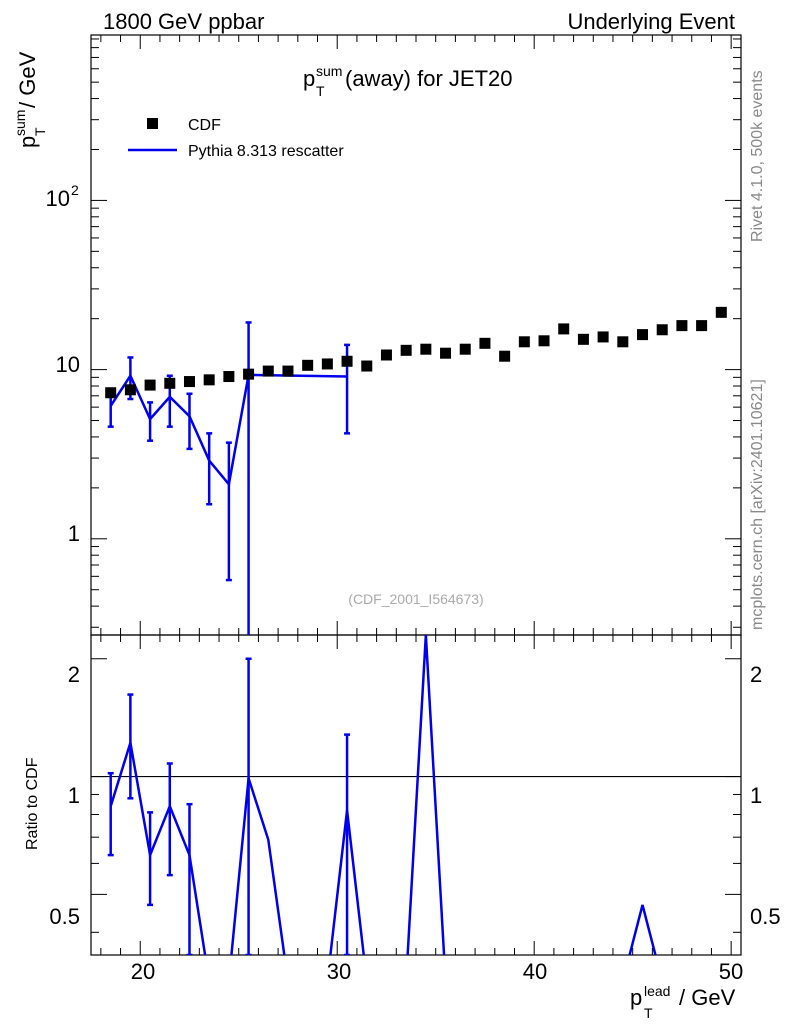  Describe the element at coordinates (74, 533) in the screenshot. I see `y-tick-label-1: 1` at that location.